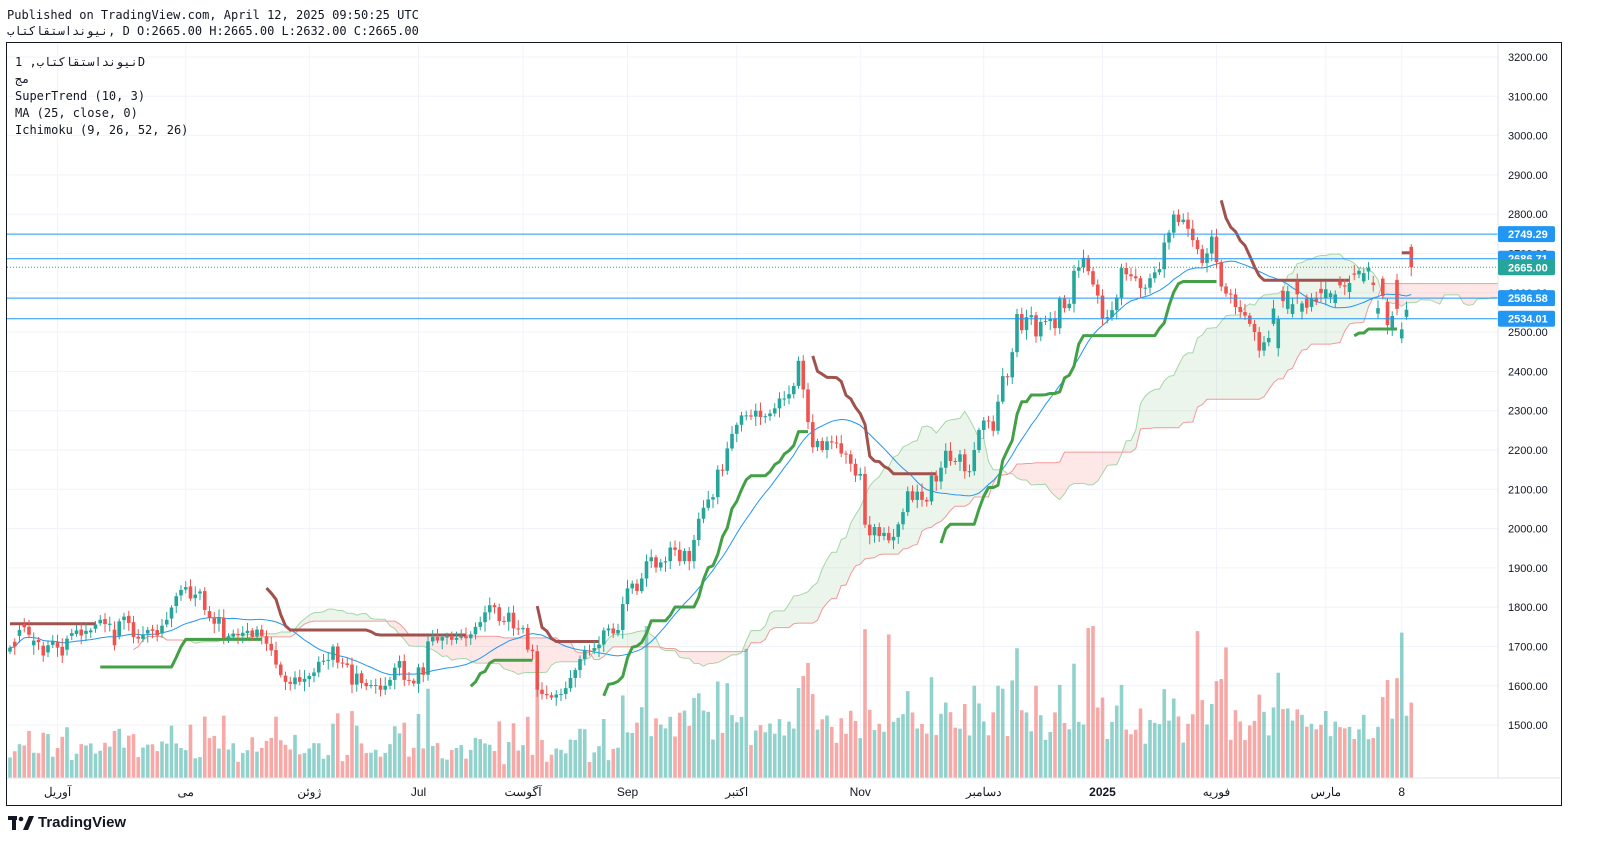 Image resolution: width=1598 pixels, height=858 pixels. I want to click on legend-supertrend: SuperTrend (10, 3), so click(80, 96).